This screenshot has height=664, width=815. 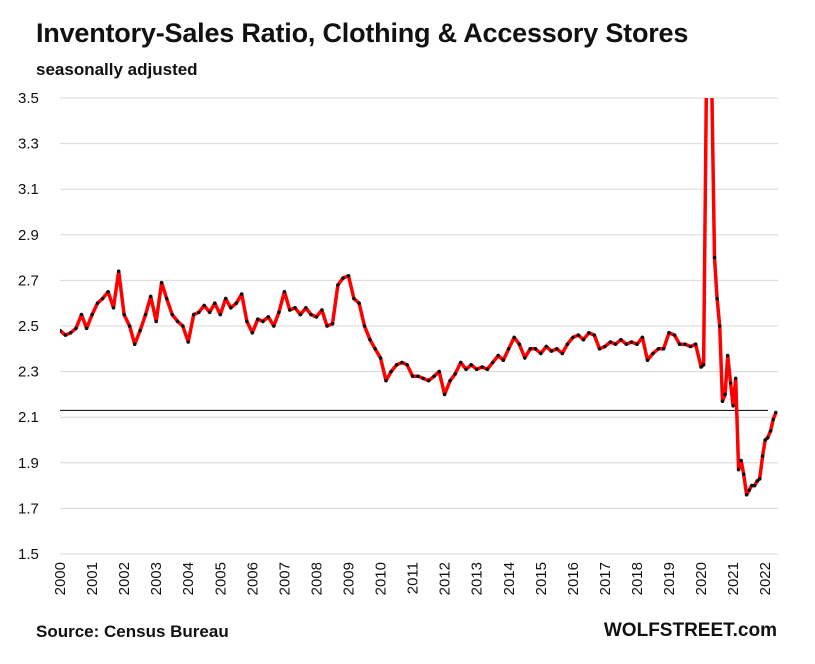 What do you see at coordinates (573, 578) in the screenshot?
I see `x-tick-label: 2016` at bounding box center [573, 578].